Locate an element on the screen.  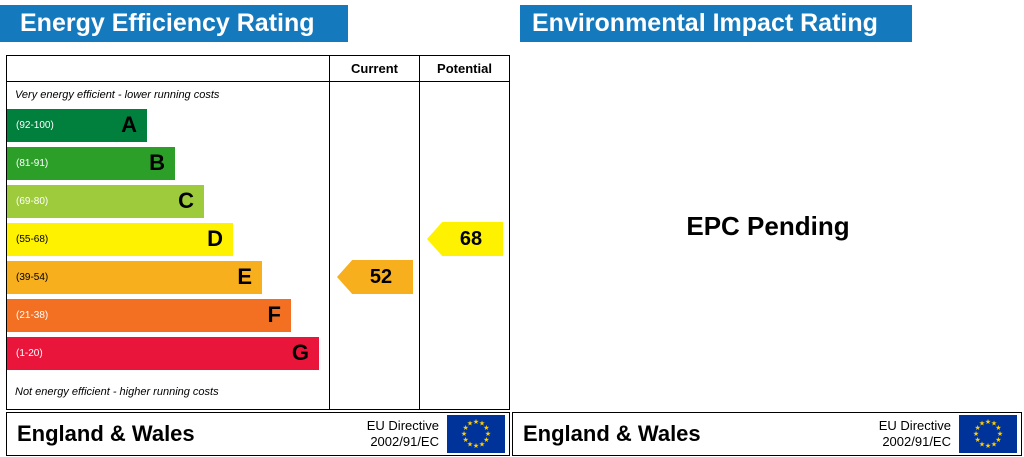
current-column: 52 is located at coordinates (374, 245).